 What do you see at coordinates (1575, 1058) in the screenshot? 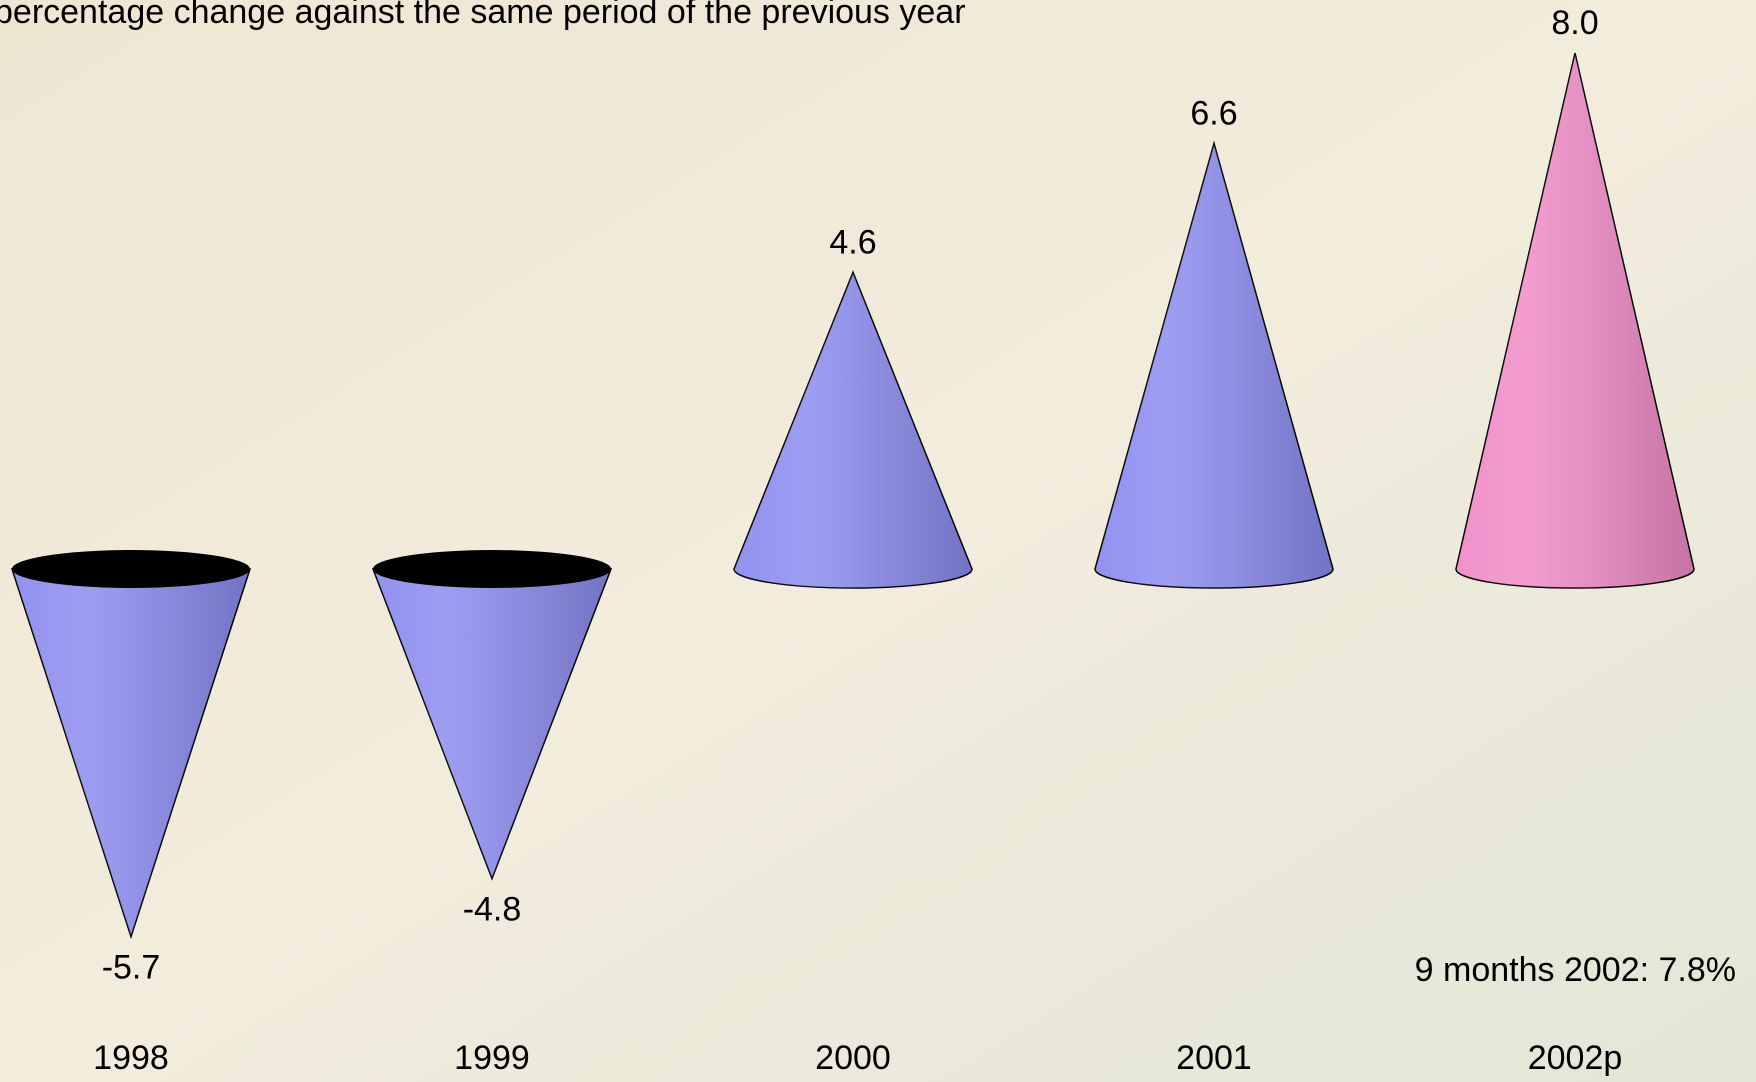
I see `x-tick-label: 2002p` at bounding box center [1575, 1058].